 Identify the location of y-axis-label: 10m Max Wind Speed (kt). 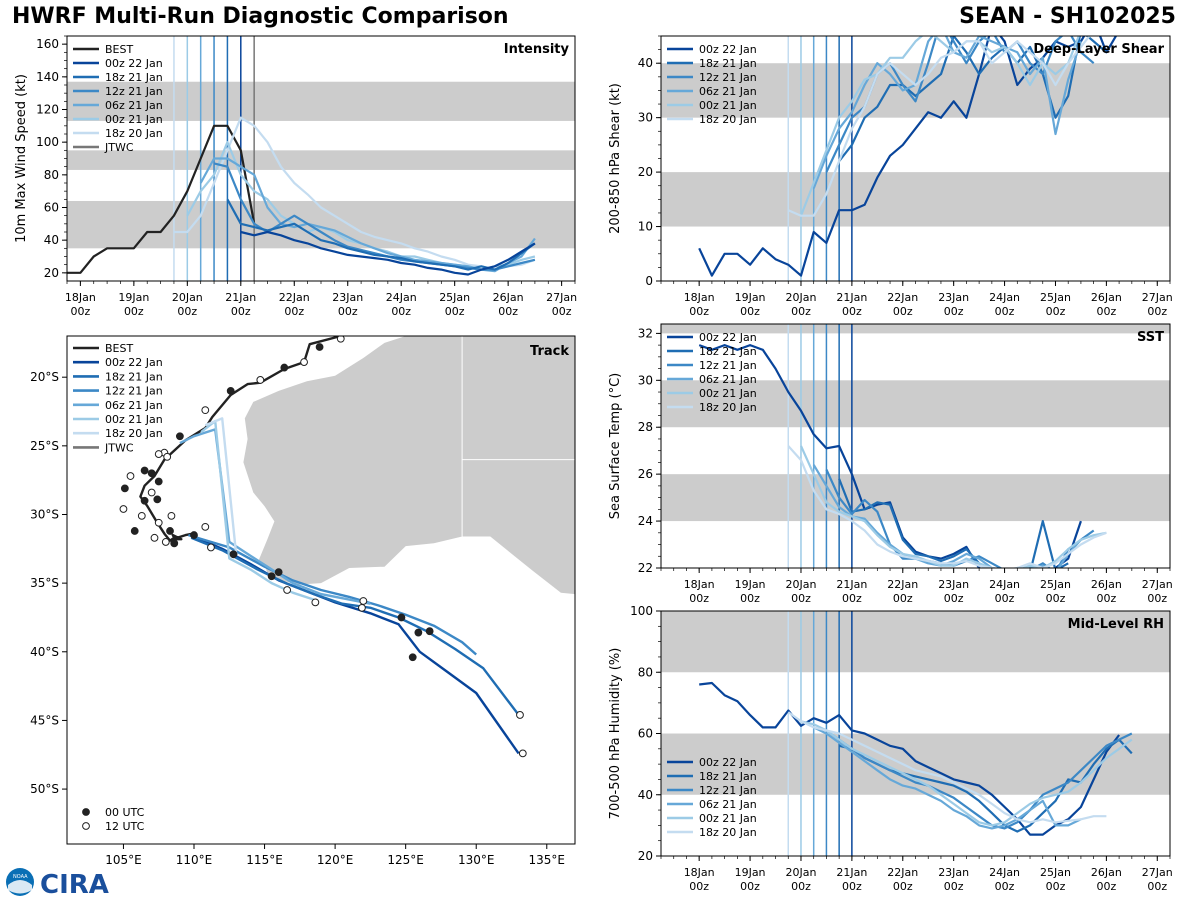
(21, 158).